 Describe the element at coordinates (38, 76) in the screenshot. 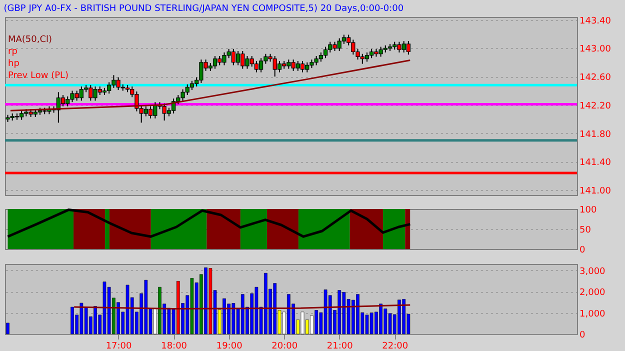

I see `annotation: Prev Low (PL)` at that location.